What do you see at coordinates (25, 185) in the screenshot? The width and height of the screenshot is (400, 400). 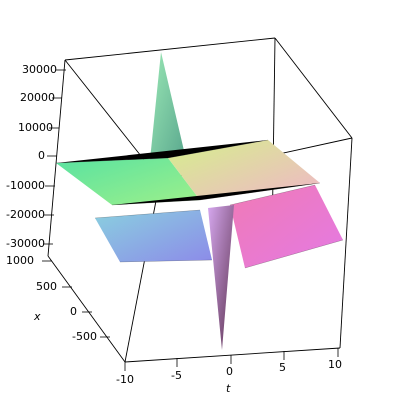 I see `z-tick-label: -10000` at bounding box center [25, 185].